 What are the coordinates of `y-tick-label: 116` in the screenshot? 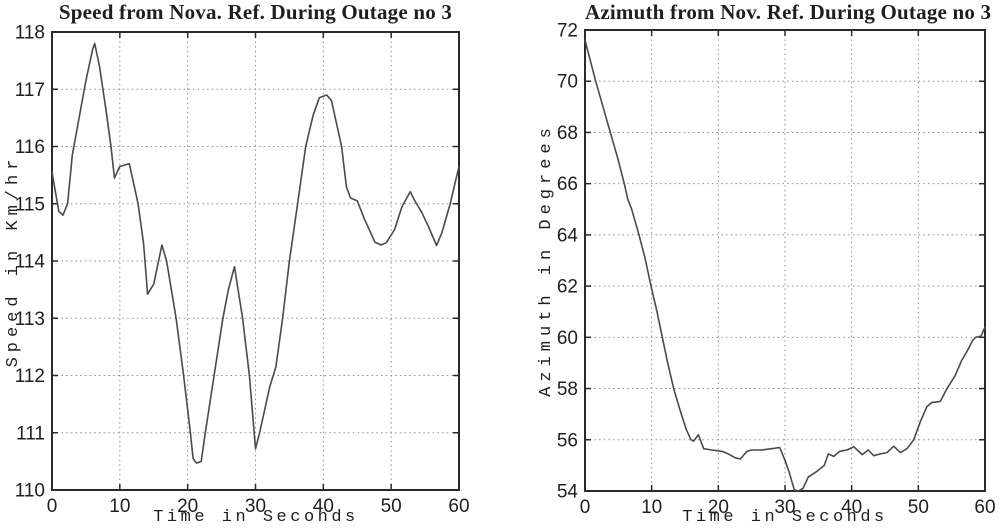 It's located at (30, 147).